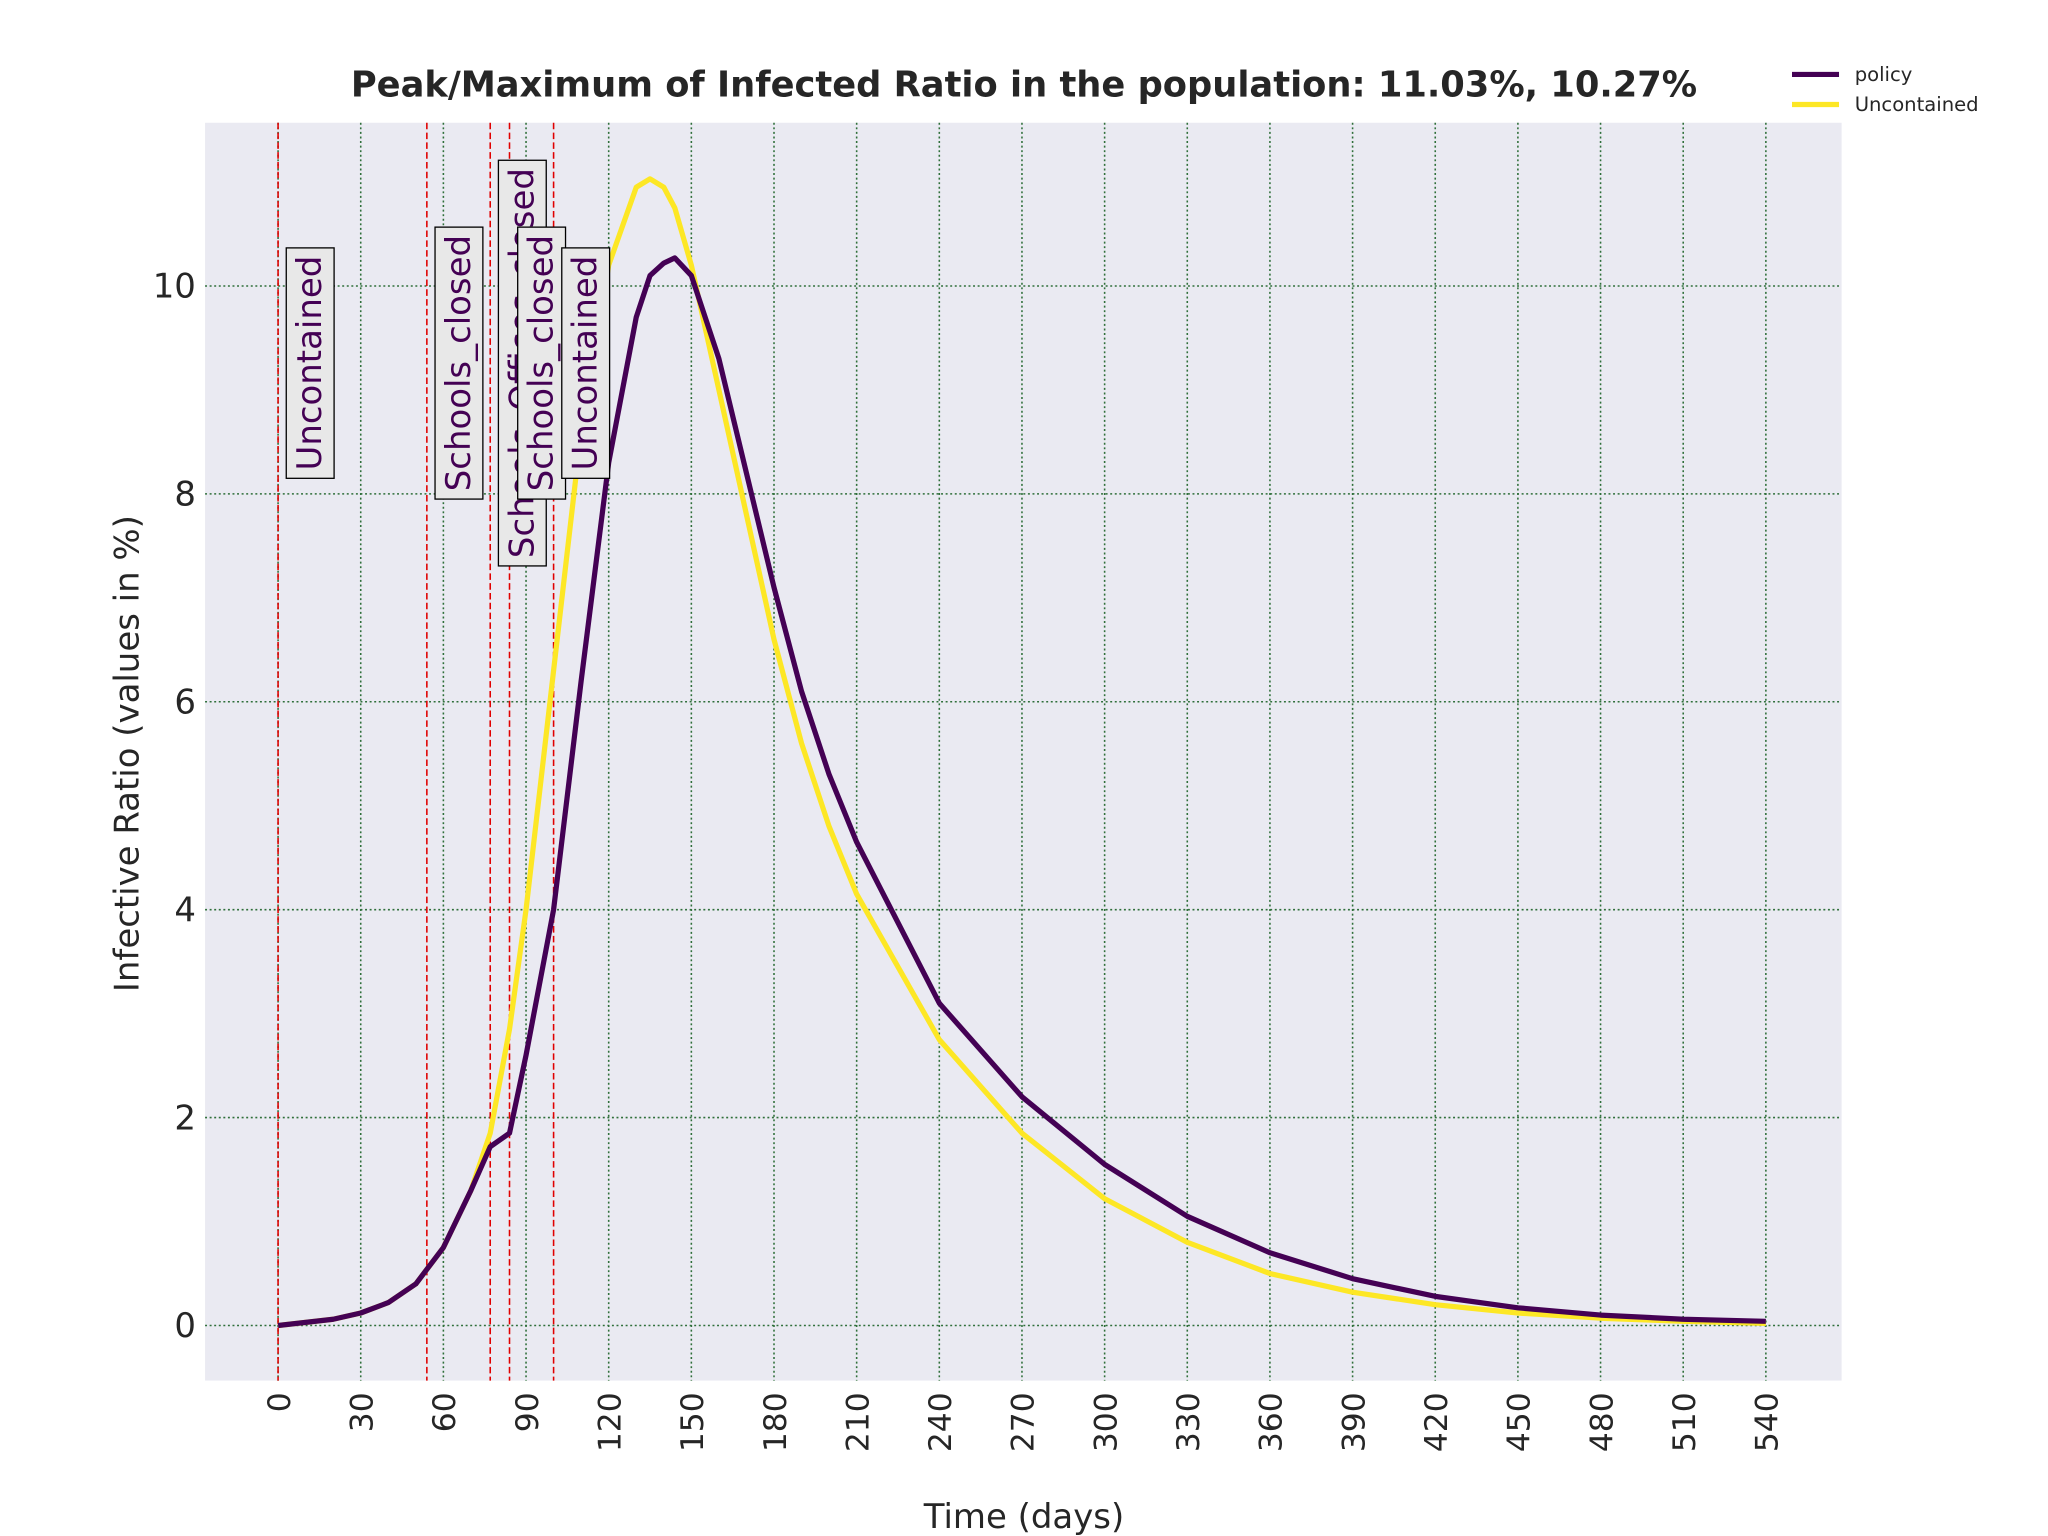 This screenshot has height=1536, width=2048. I want to click on x-axis-label: Time (days), so click(1023, 1516).